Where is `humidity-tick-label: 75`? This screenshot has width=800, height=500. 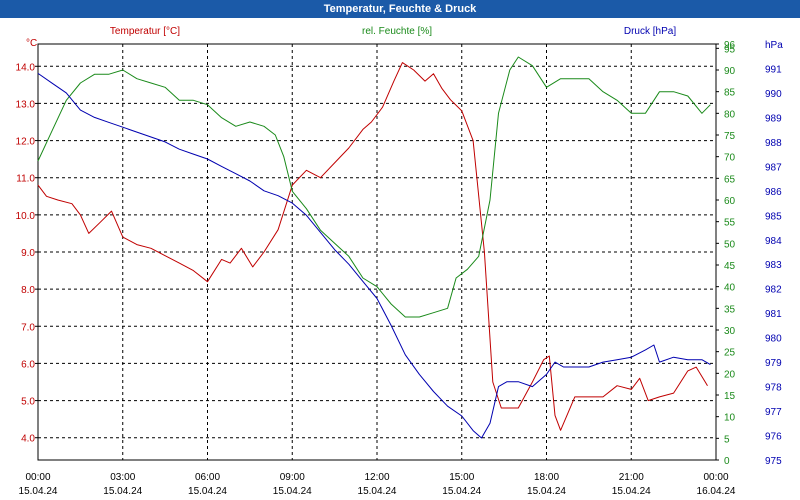
humidity-tick-label: 75 is located at coordinates (730, 136).